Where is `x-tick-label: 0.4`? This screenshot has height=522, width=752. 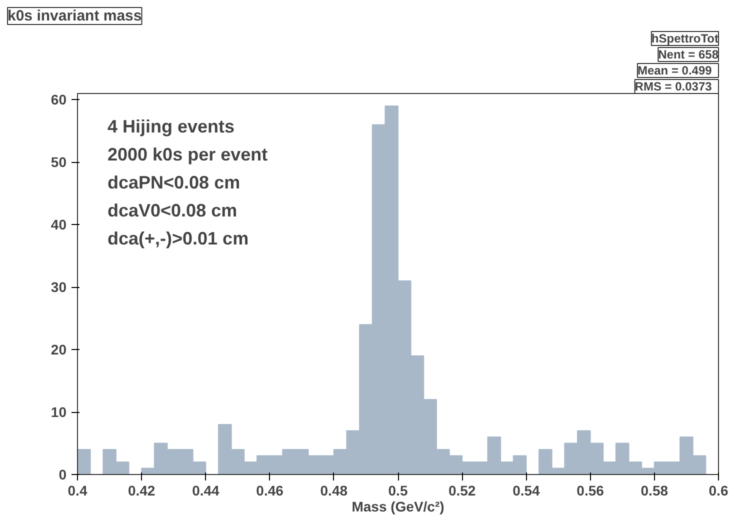
x-tick-label: 0.4 is located at coordinates (78, 490).